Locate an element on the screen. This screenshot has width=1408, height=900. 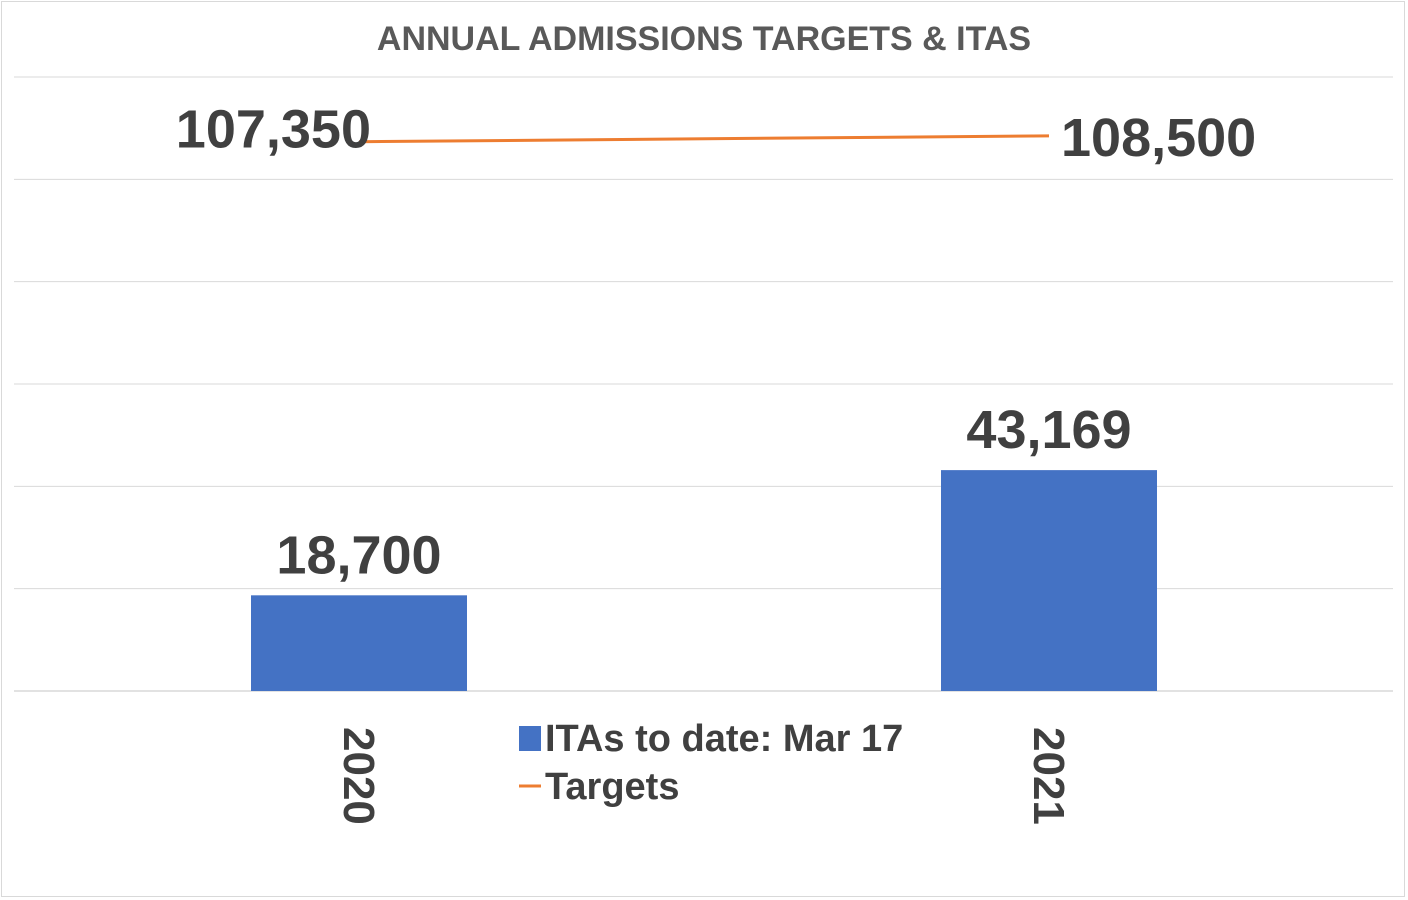
line-series is located at coordinates (704, 139).